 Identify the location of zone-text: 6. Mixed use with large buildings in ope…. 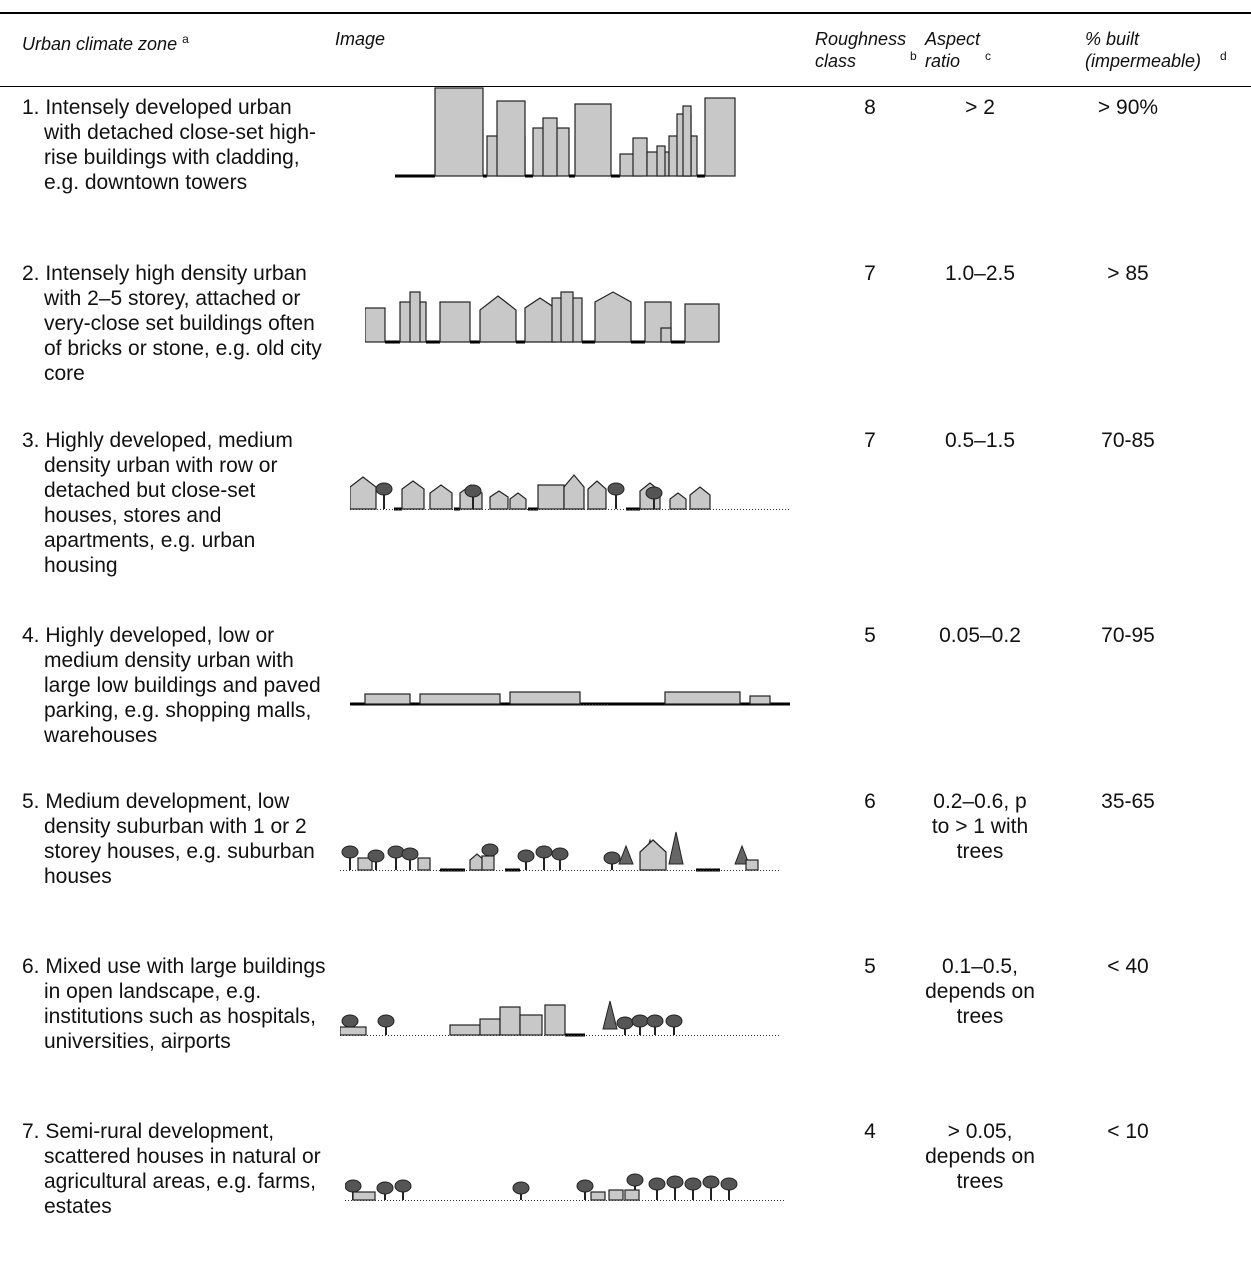
(174, 1003).